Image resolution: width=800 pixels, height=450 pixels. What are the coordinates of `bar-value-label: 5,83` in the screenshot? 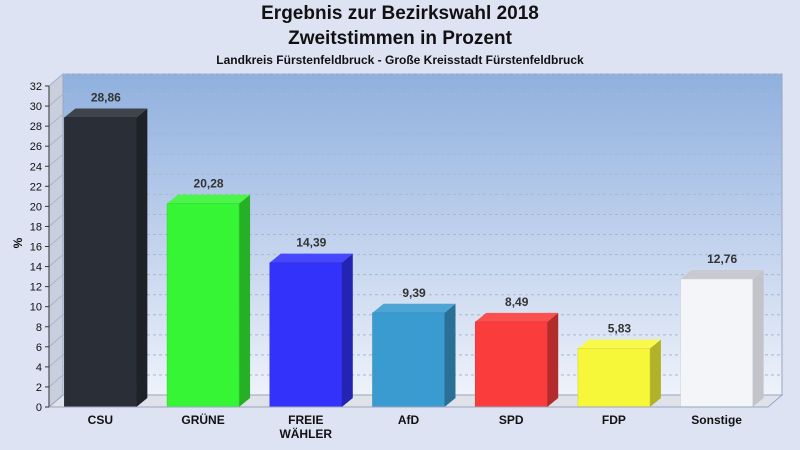 It's located at (620, 329).